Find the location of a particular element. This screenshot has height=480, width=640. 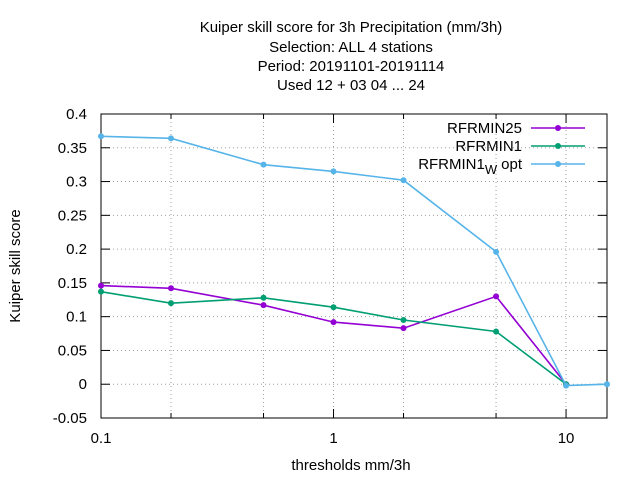

legend: RFRMIN25 RFRMIN1 RFRMIN1W opt is located at coordinates (501, 148).